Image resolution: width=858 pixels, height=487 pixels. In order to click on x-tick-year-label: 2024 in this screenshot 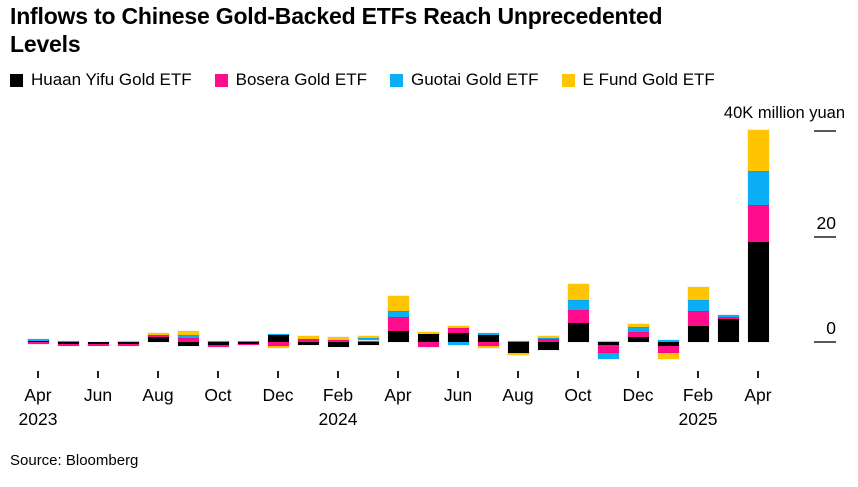, I will do `click(338, 419)`.